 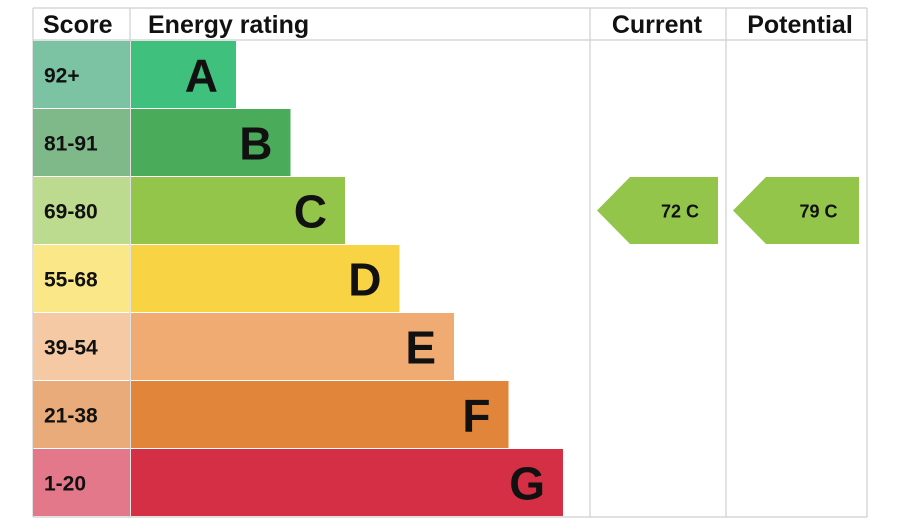 I want to click on band-letter-b: B, so click(x=255, y=144).